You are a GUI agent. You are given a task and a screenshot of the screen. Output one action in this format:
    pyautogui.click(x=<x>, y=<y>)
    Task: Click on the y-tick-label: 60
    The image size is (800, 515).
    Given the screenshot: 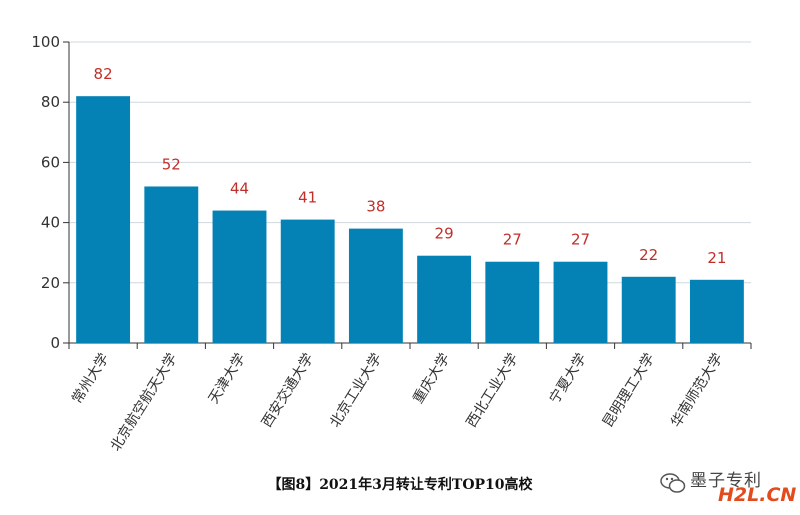 What is the action you would take?
    pyautogui.click(x=50, y=162)
    